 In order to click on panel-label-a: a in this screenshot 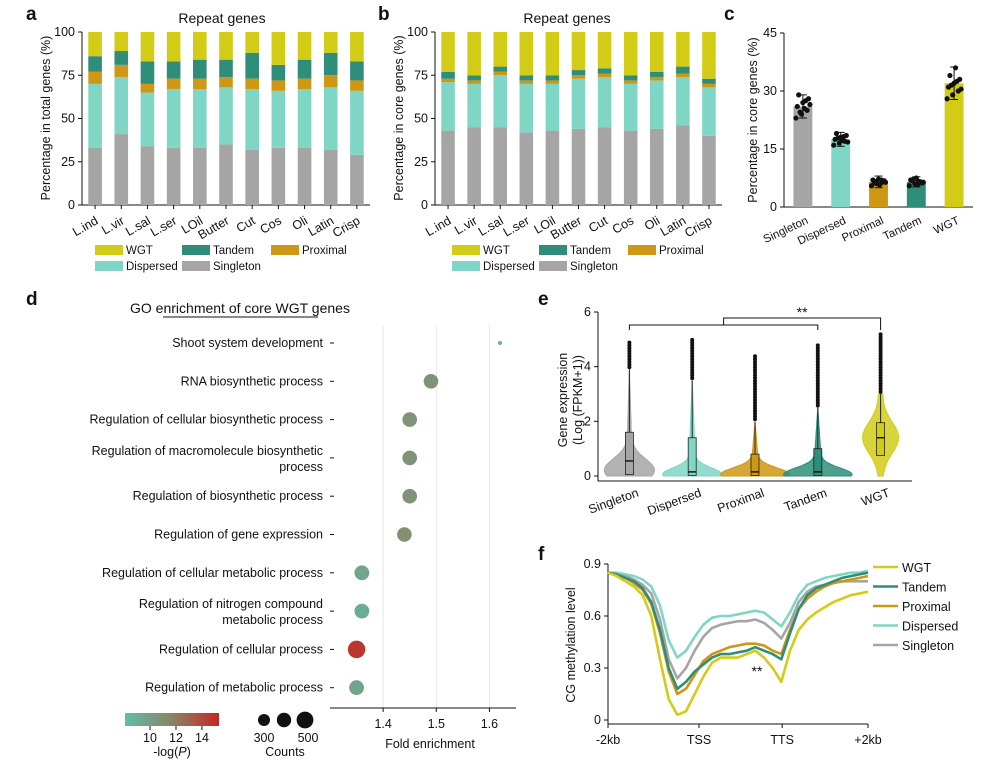, I will do `click(31, 14)`.